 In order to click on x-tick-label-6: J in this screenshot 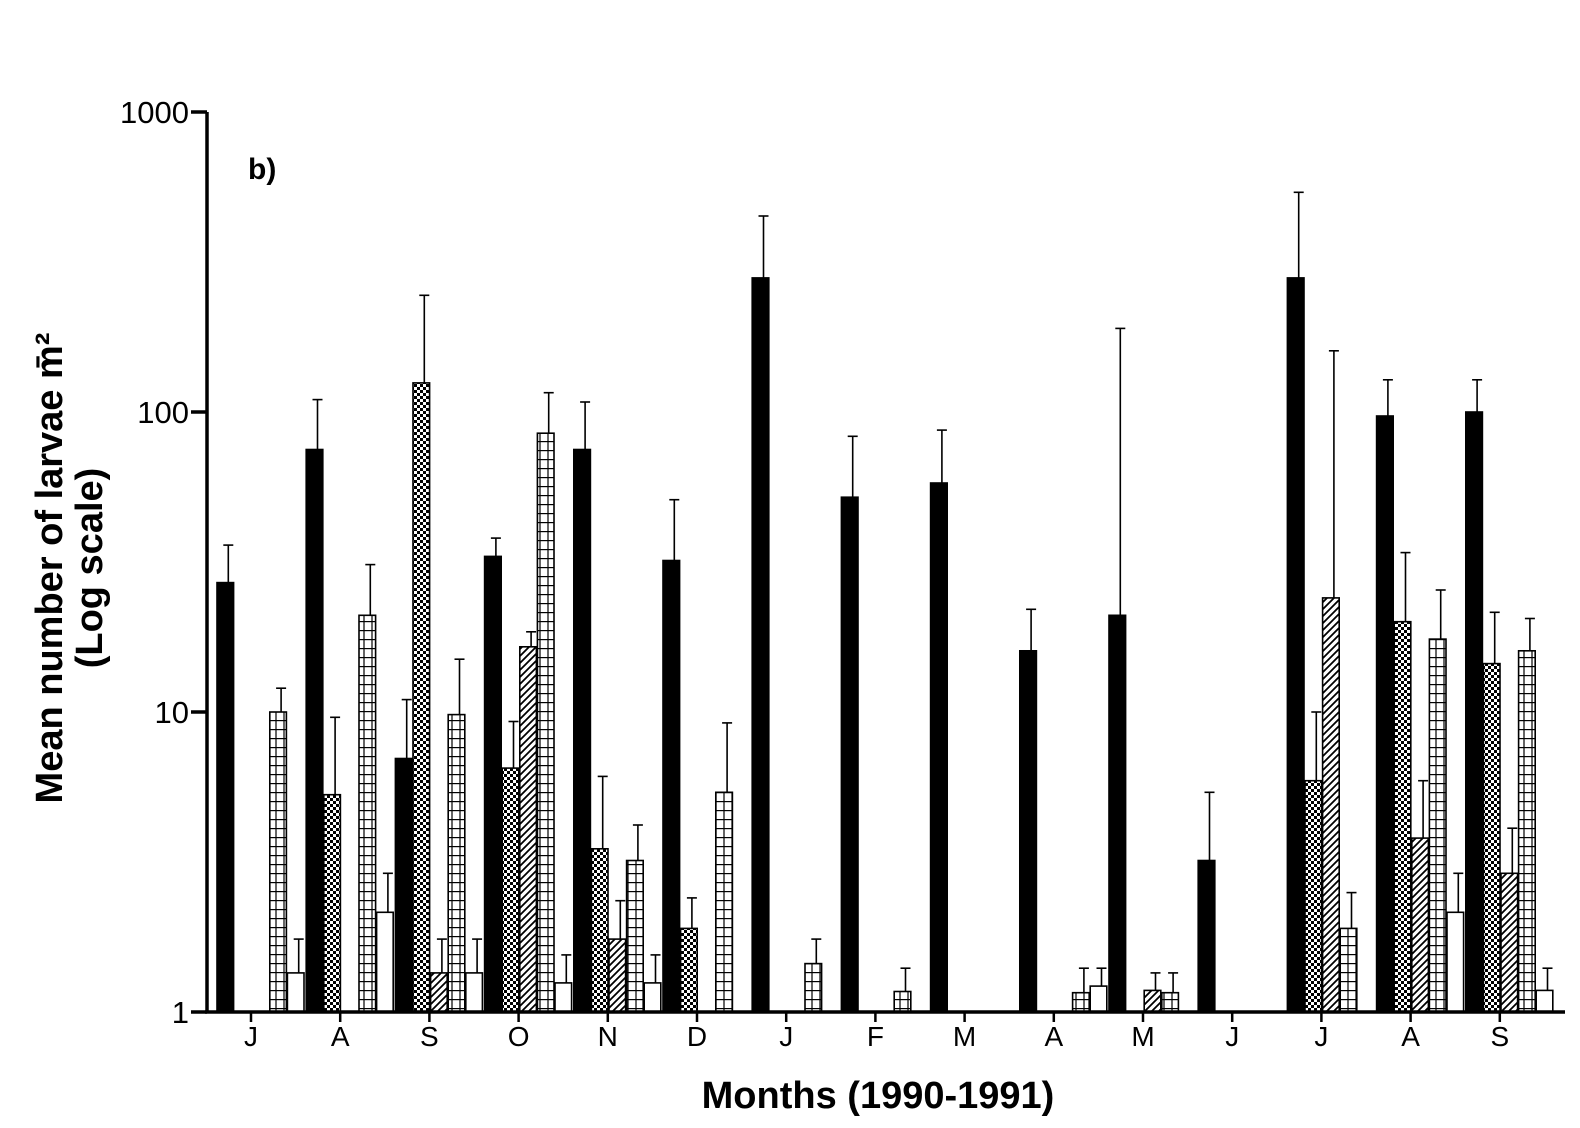, I will do `click(786, 1036)`.